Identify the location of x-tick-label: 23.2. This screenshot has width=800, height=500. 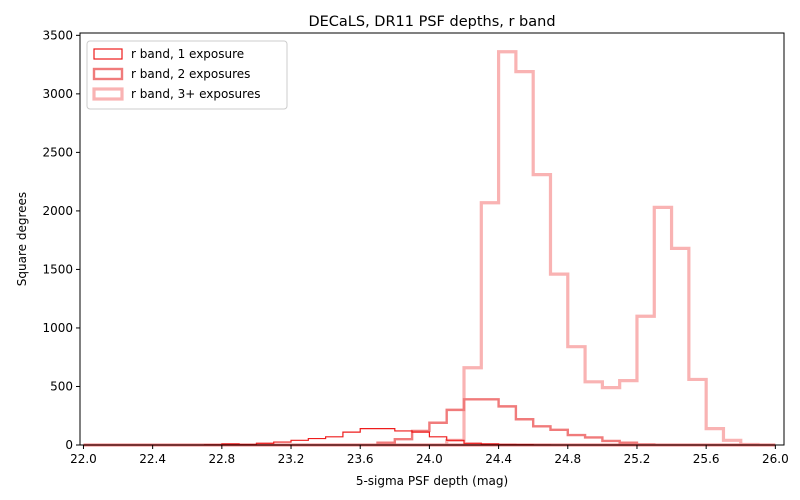
(291, 459).